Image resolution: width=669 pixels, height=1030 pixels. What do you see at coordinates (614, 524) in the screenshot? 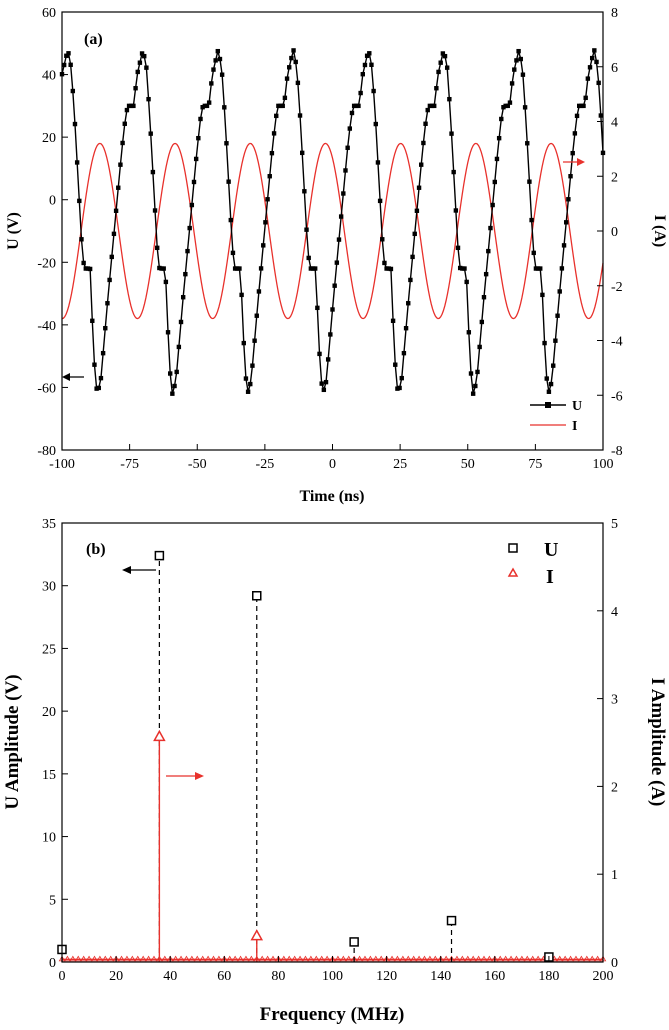
I see `panel-b-y-right-tick-label: 5` at bounding box center [614, 524].